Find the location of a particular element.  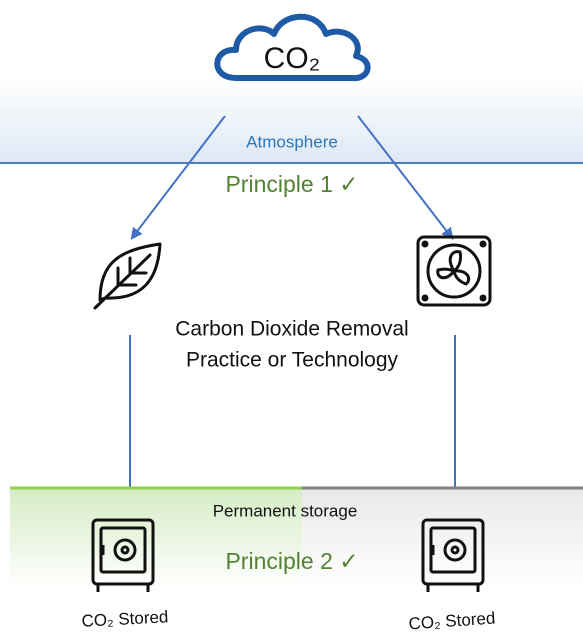

cloud is located at coordinates (292, 47).